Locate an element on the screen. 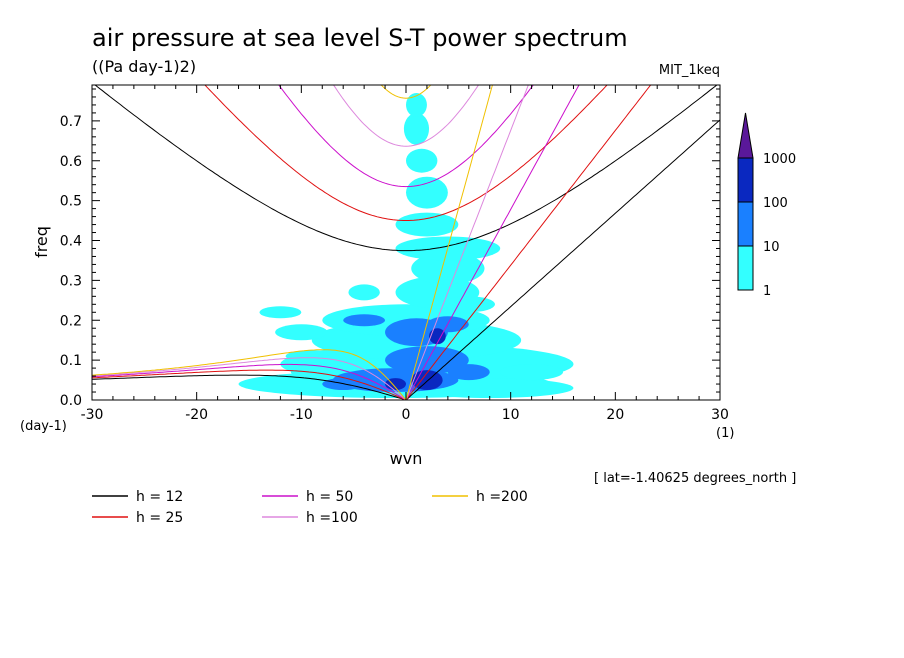 This screenshot has height=658, width=904. colorbar-overflow-triangle is located at coordinates (745, 135).